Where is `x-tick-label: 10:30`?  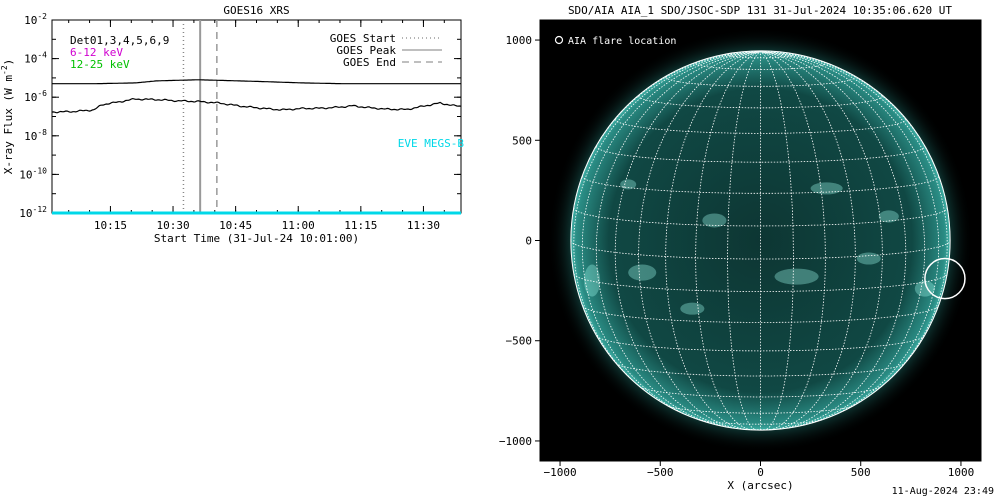 x-tick-label: 10:30 is located at coordinates (172, 225).